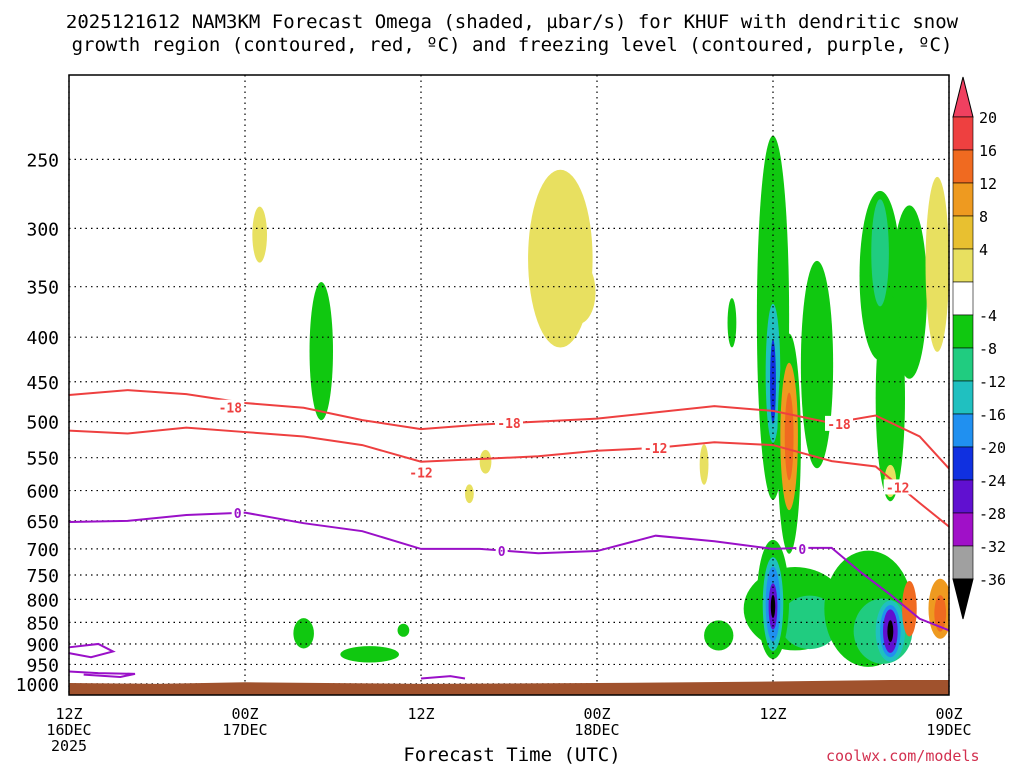  I want to click on credit-link: coolwx.com/models, so click(903, 756).